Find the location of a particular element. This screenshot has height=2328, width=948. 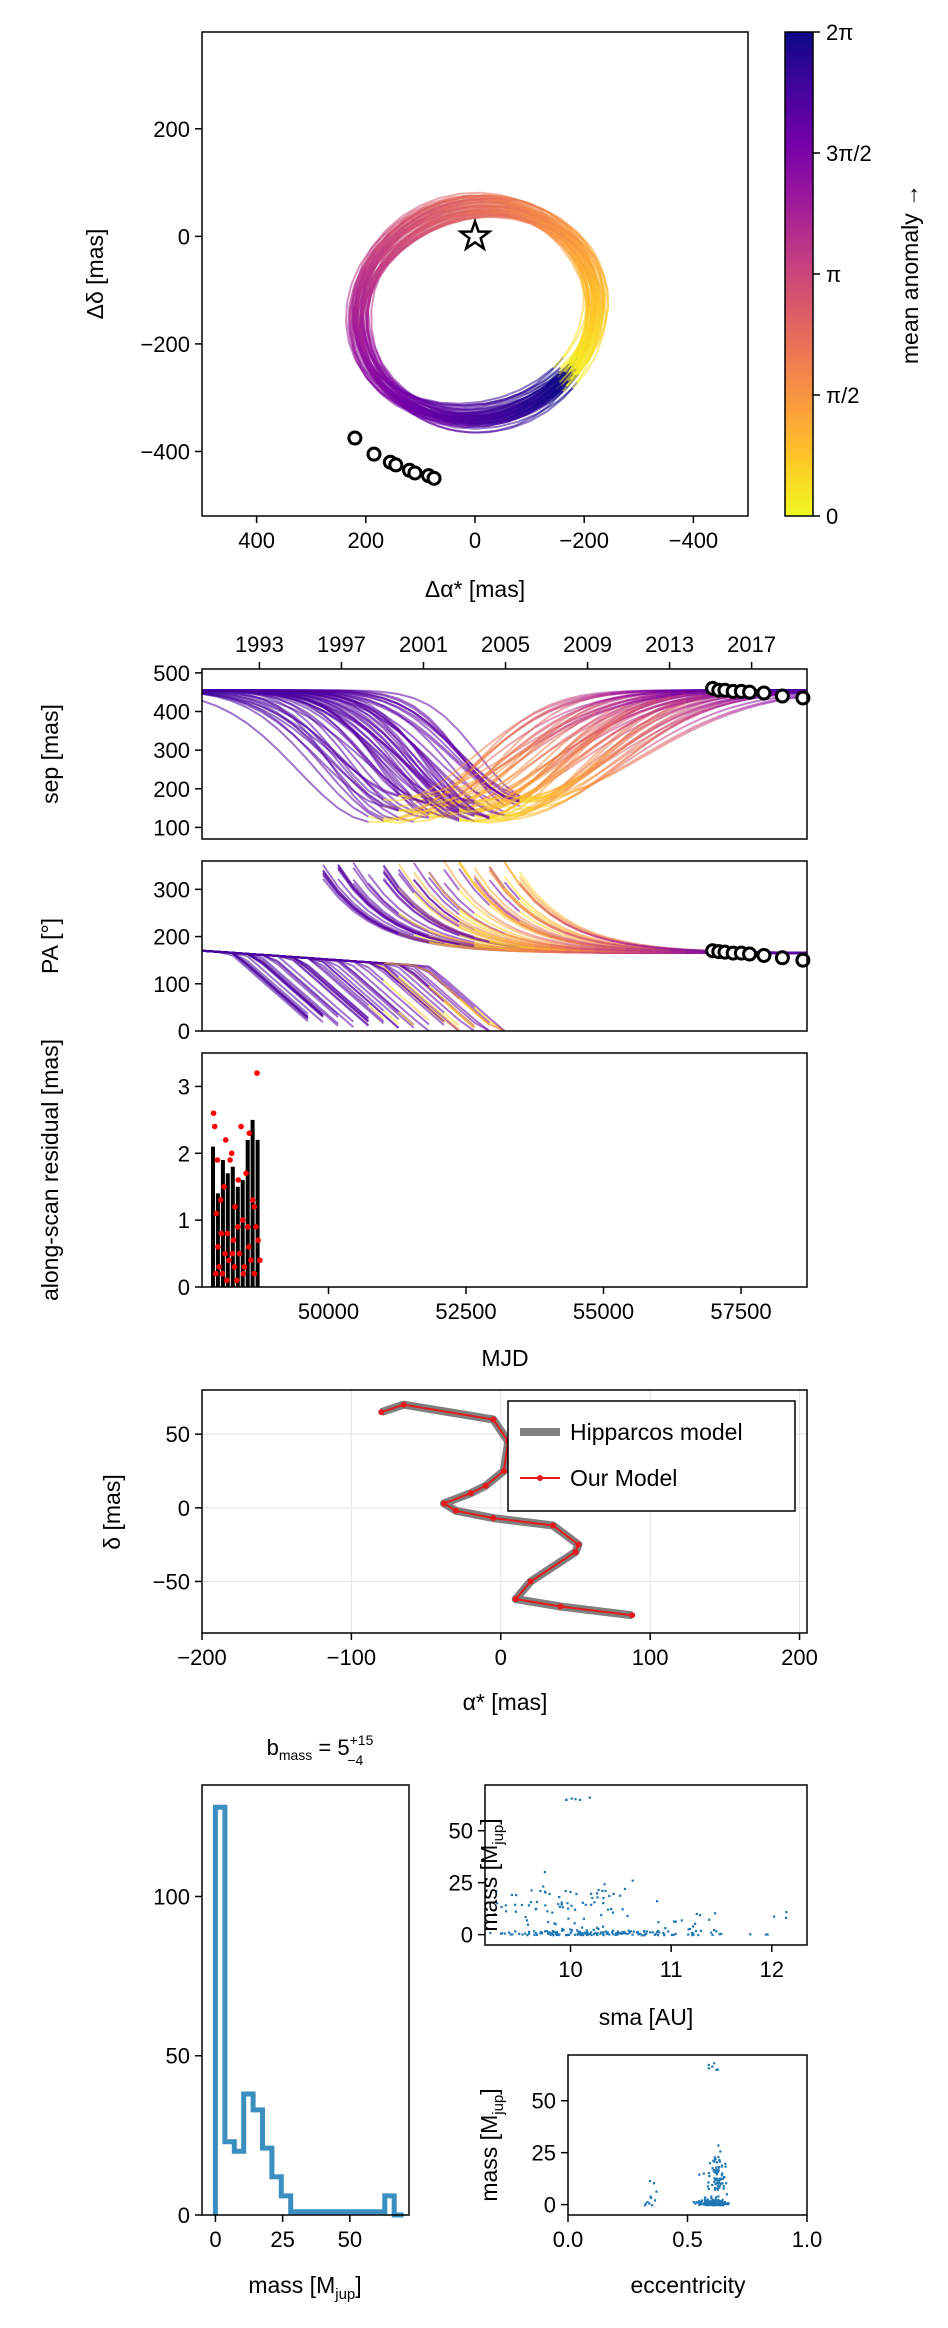

sky-x-tick-label: −200 is located at coordinates (584, 540).